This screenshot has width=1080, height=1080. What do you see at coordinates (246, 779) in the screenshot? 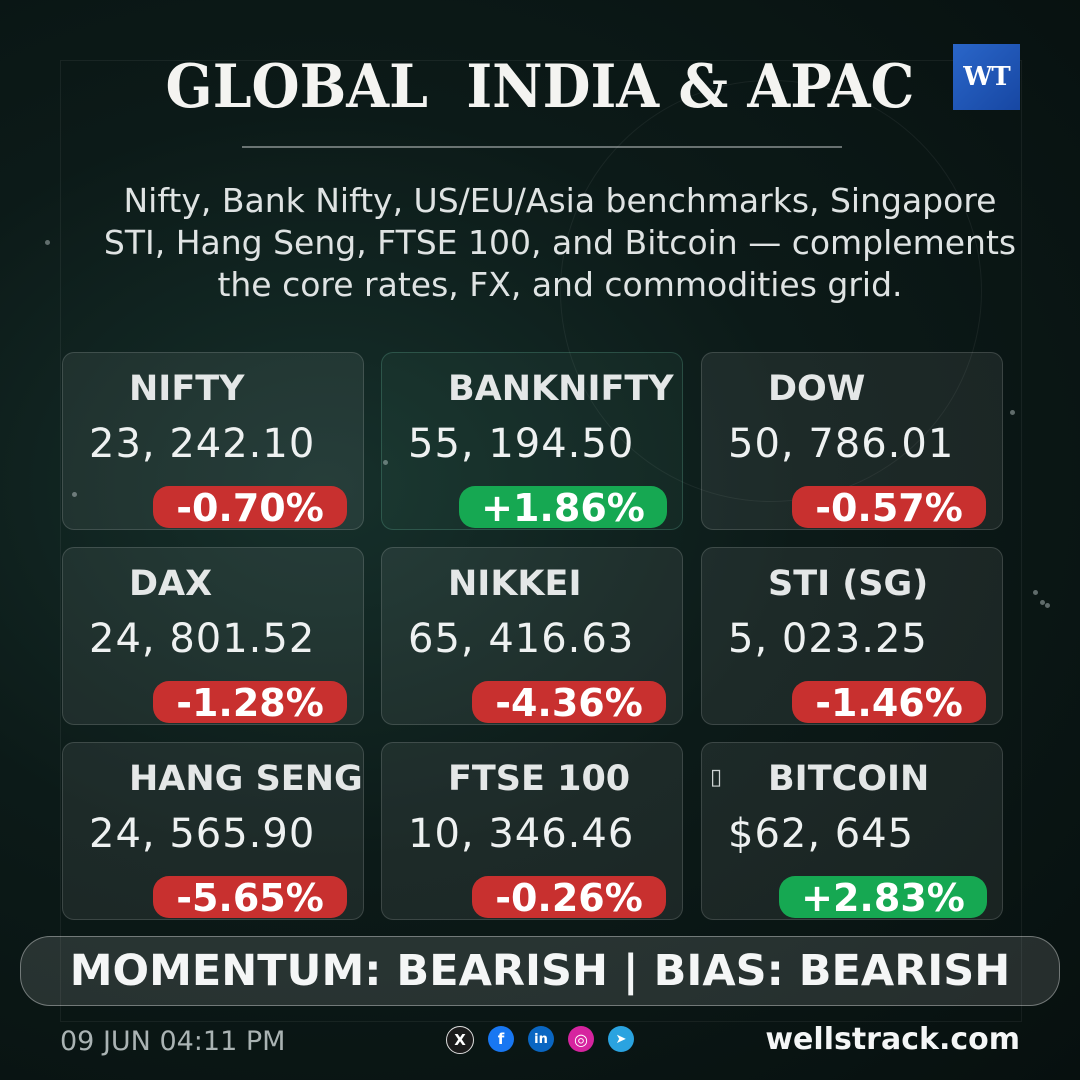
I see `index-name: HANG SENG` at bounding box center [246, 779].